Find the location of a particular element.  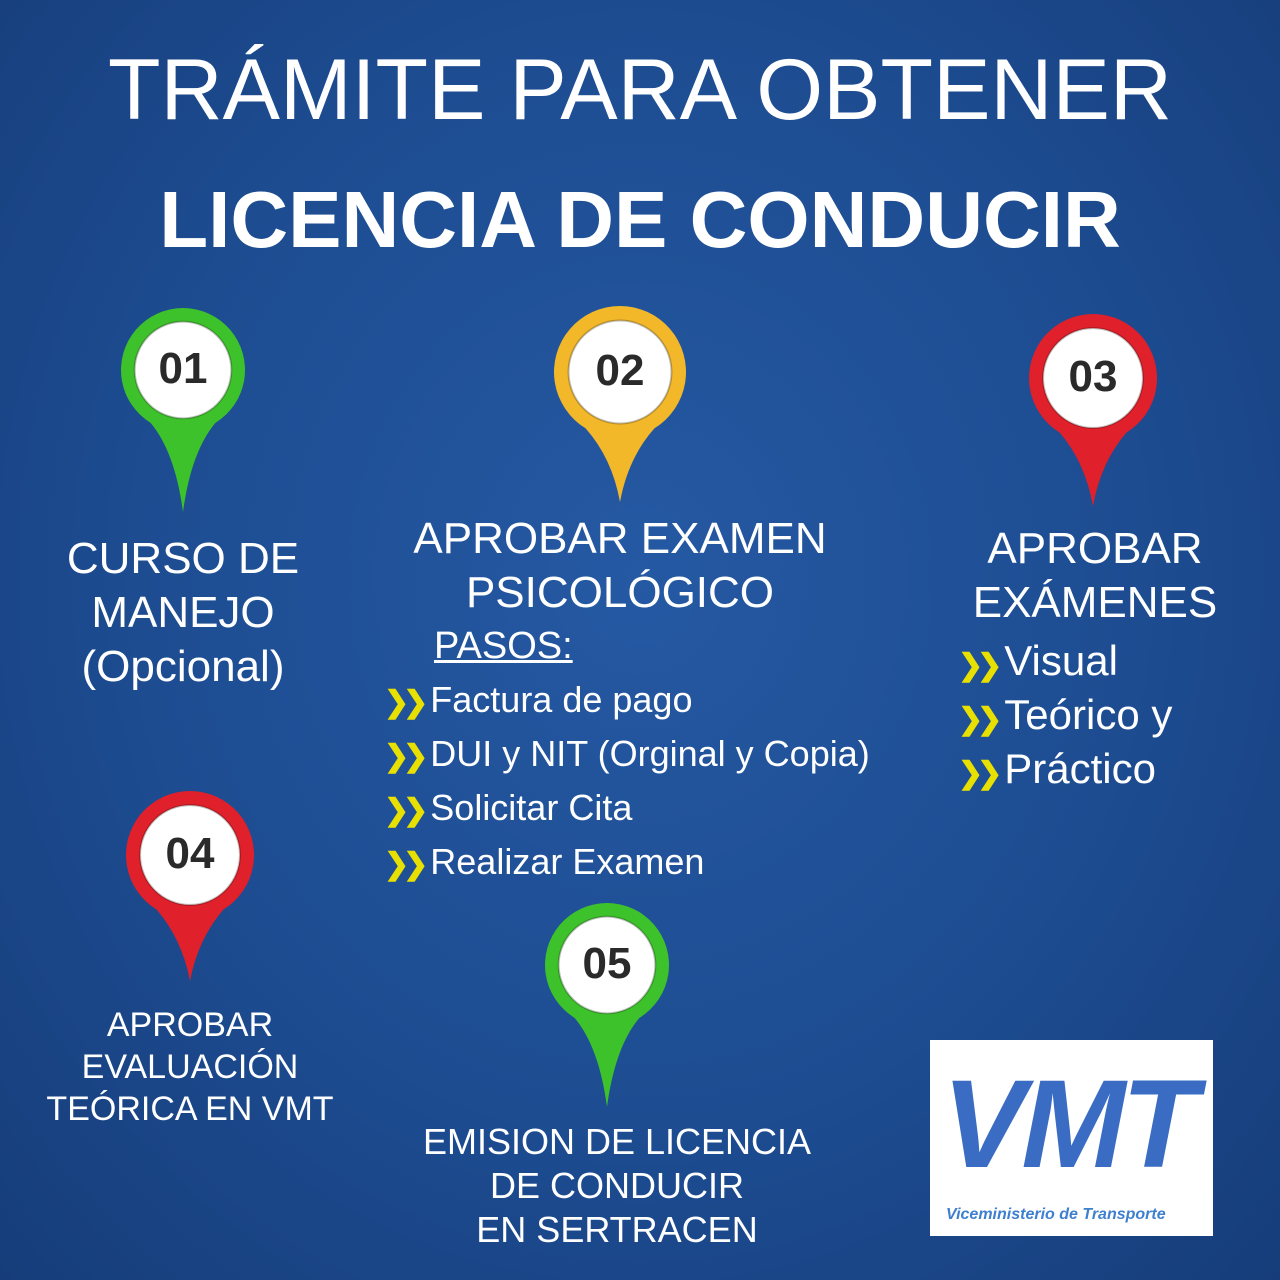

step-04-line: EVALUACIÓN is located at coordinates (190, 1067).